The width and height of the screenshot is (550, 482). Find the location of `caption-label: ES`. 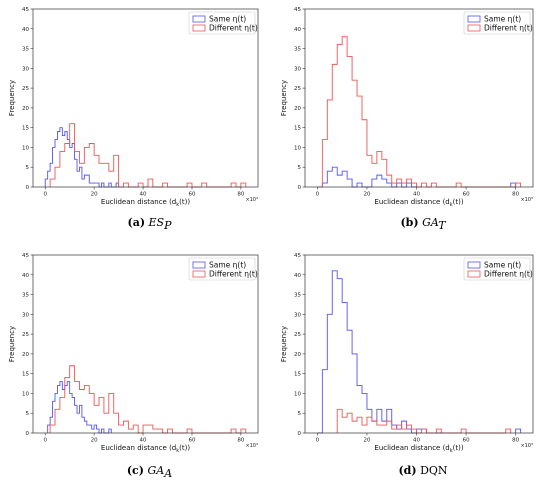

caption-label: ES is located at coordinates (156, 222).